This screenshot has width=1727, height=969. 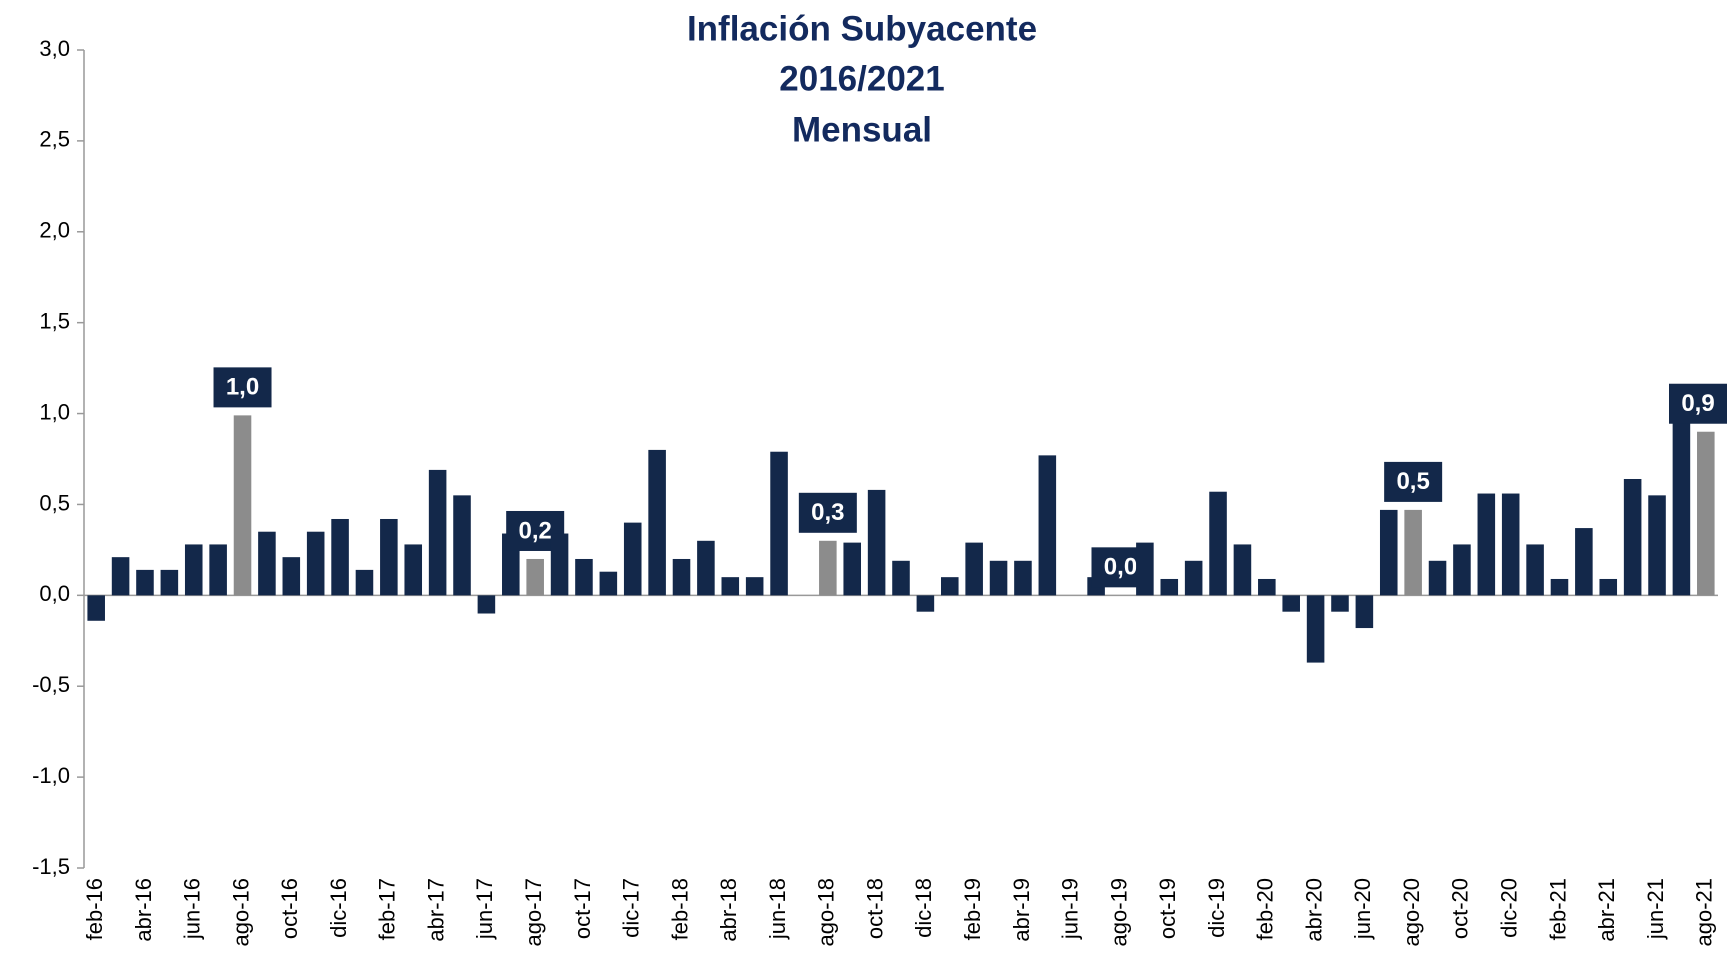 What do you see at coordinates (1411, 912) in the screenshot?
I see `x-tick-label: ago-20` at bounding box center [1411, 912].